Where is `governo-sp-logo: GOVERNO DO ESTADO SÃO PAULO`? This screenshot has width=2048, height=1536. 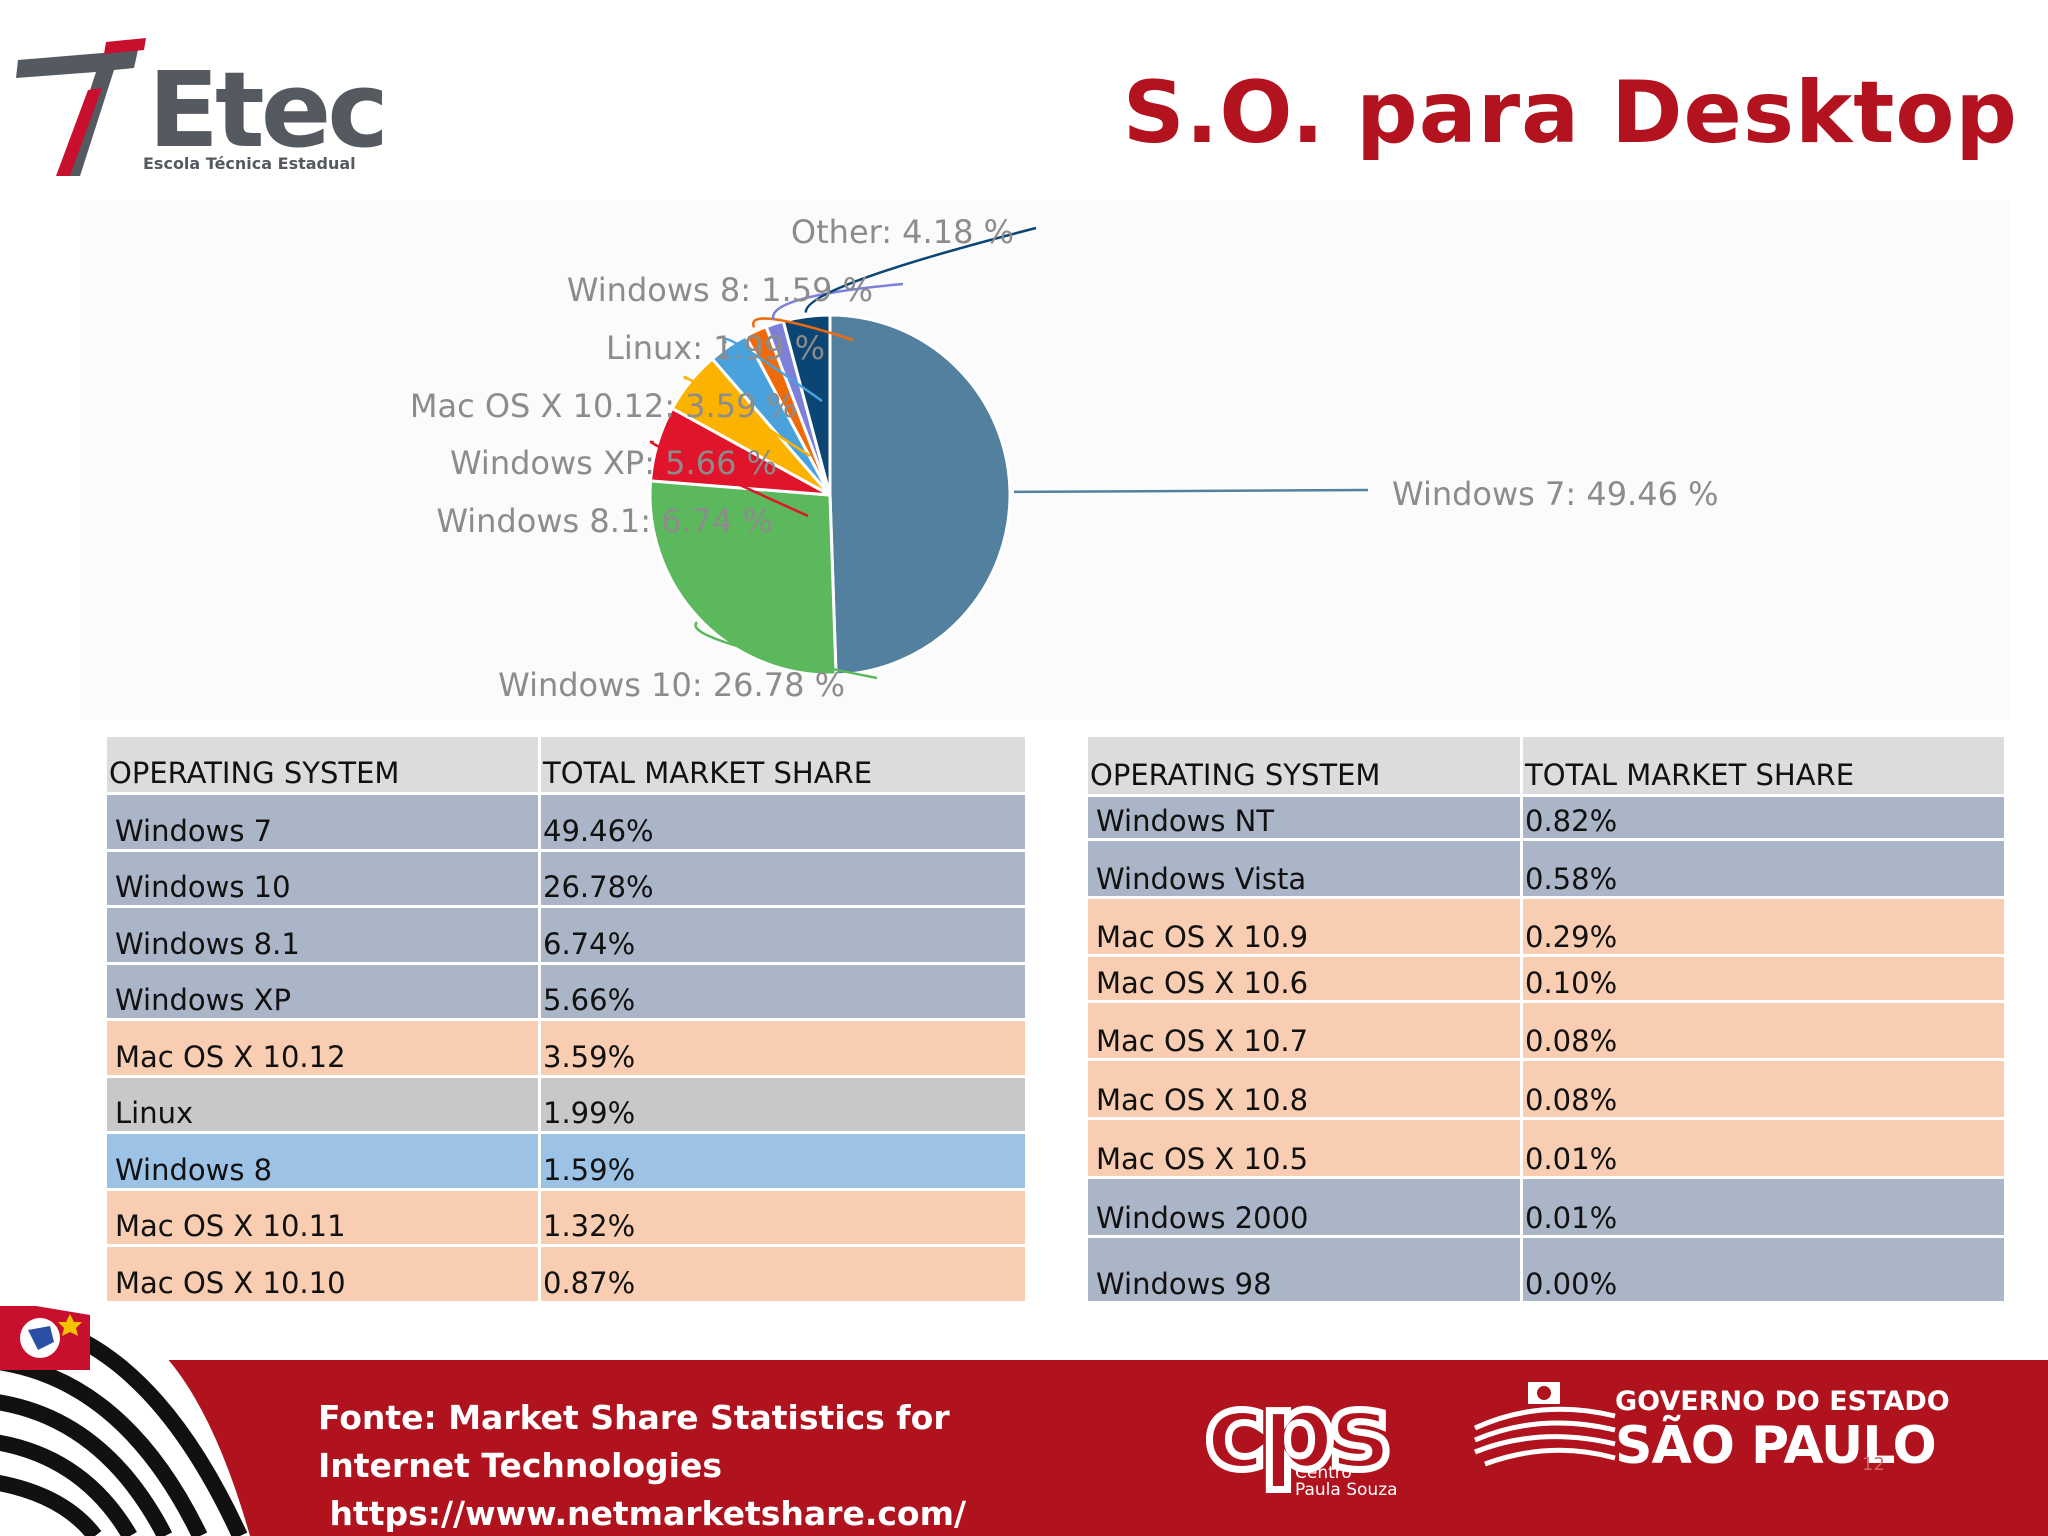 governo-sp-logo: GOVERNO DO ESTADO SÃO PAULO is located at coordinates (1750, 1433).